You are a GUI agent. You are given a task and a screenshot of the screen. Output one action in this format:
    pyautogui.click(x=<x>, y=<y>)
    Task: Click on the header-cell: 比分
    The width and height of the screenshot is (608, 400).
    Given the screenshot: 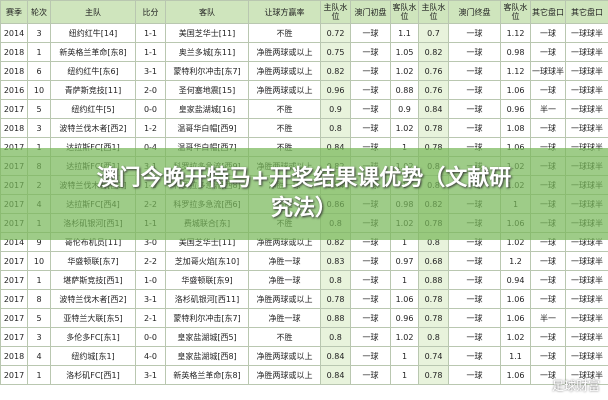 What is the action you would take?
    pyautogui.click(x=150, y=12)
    